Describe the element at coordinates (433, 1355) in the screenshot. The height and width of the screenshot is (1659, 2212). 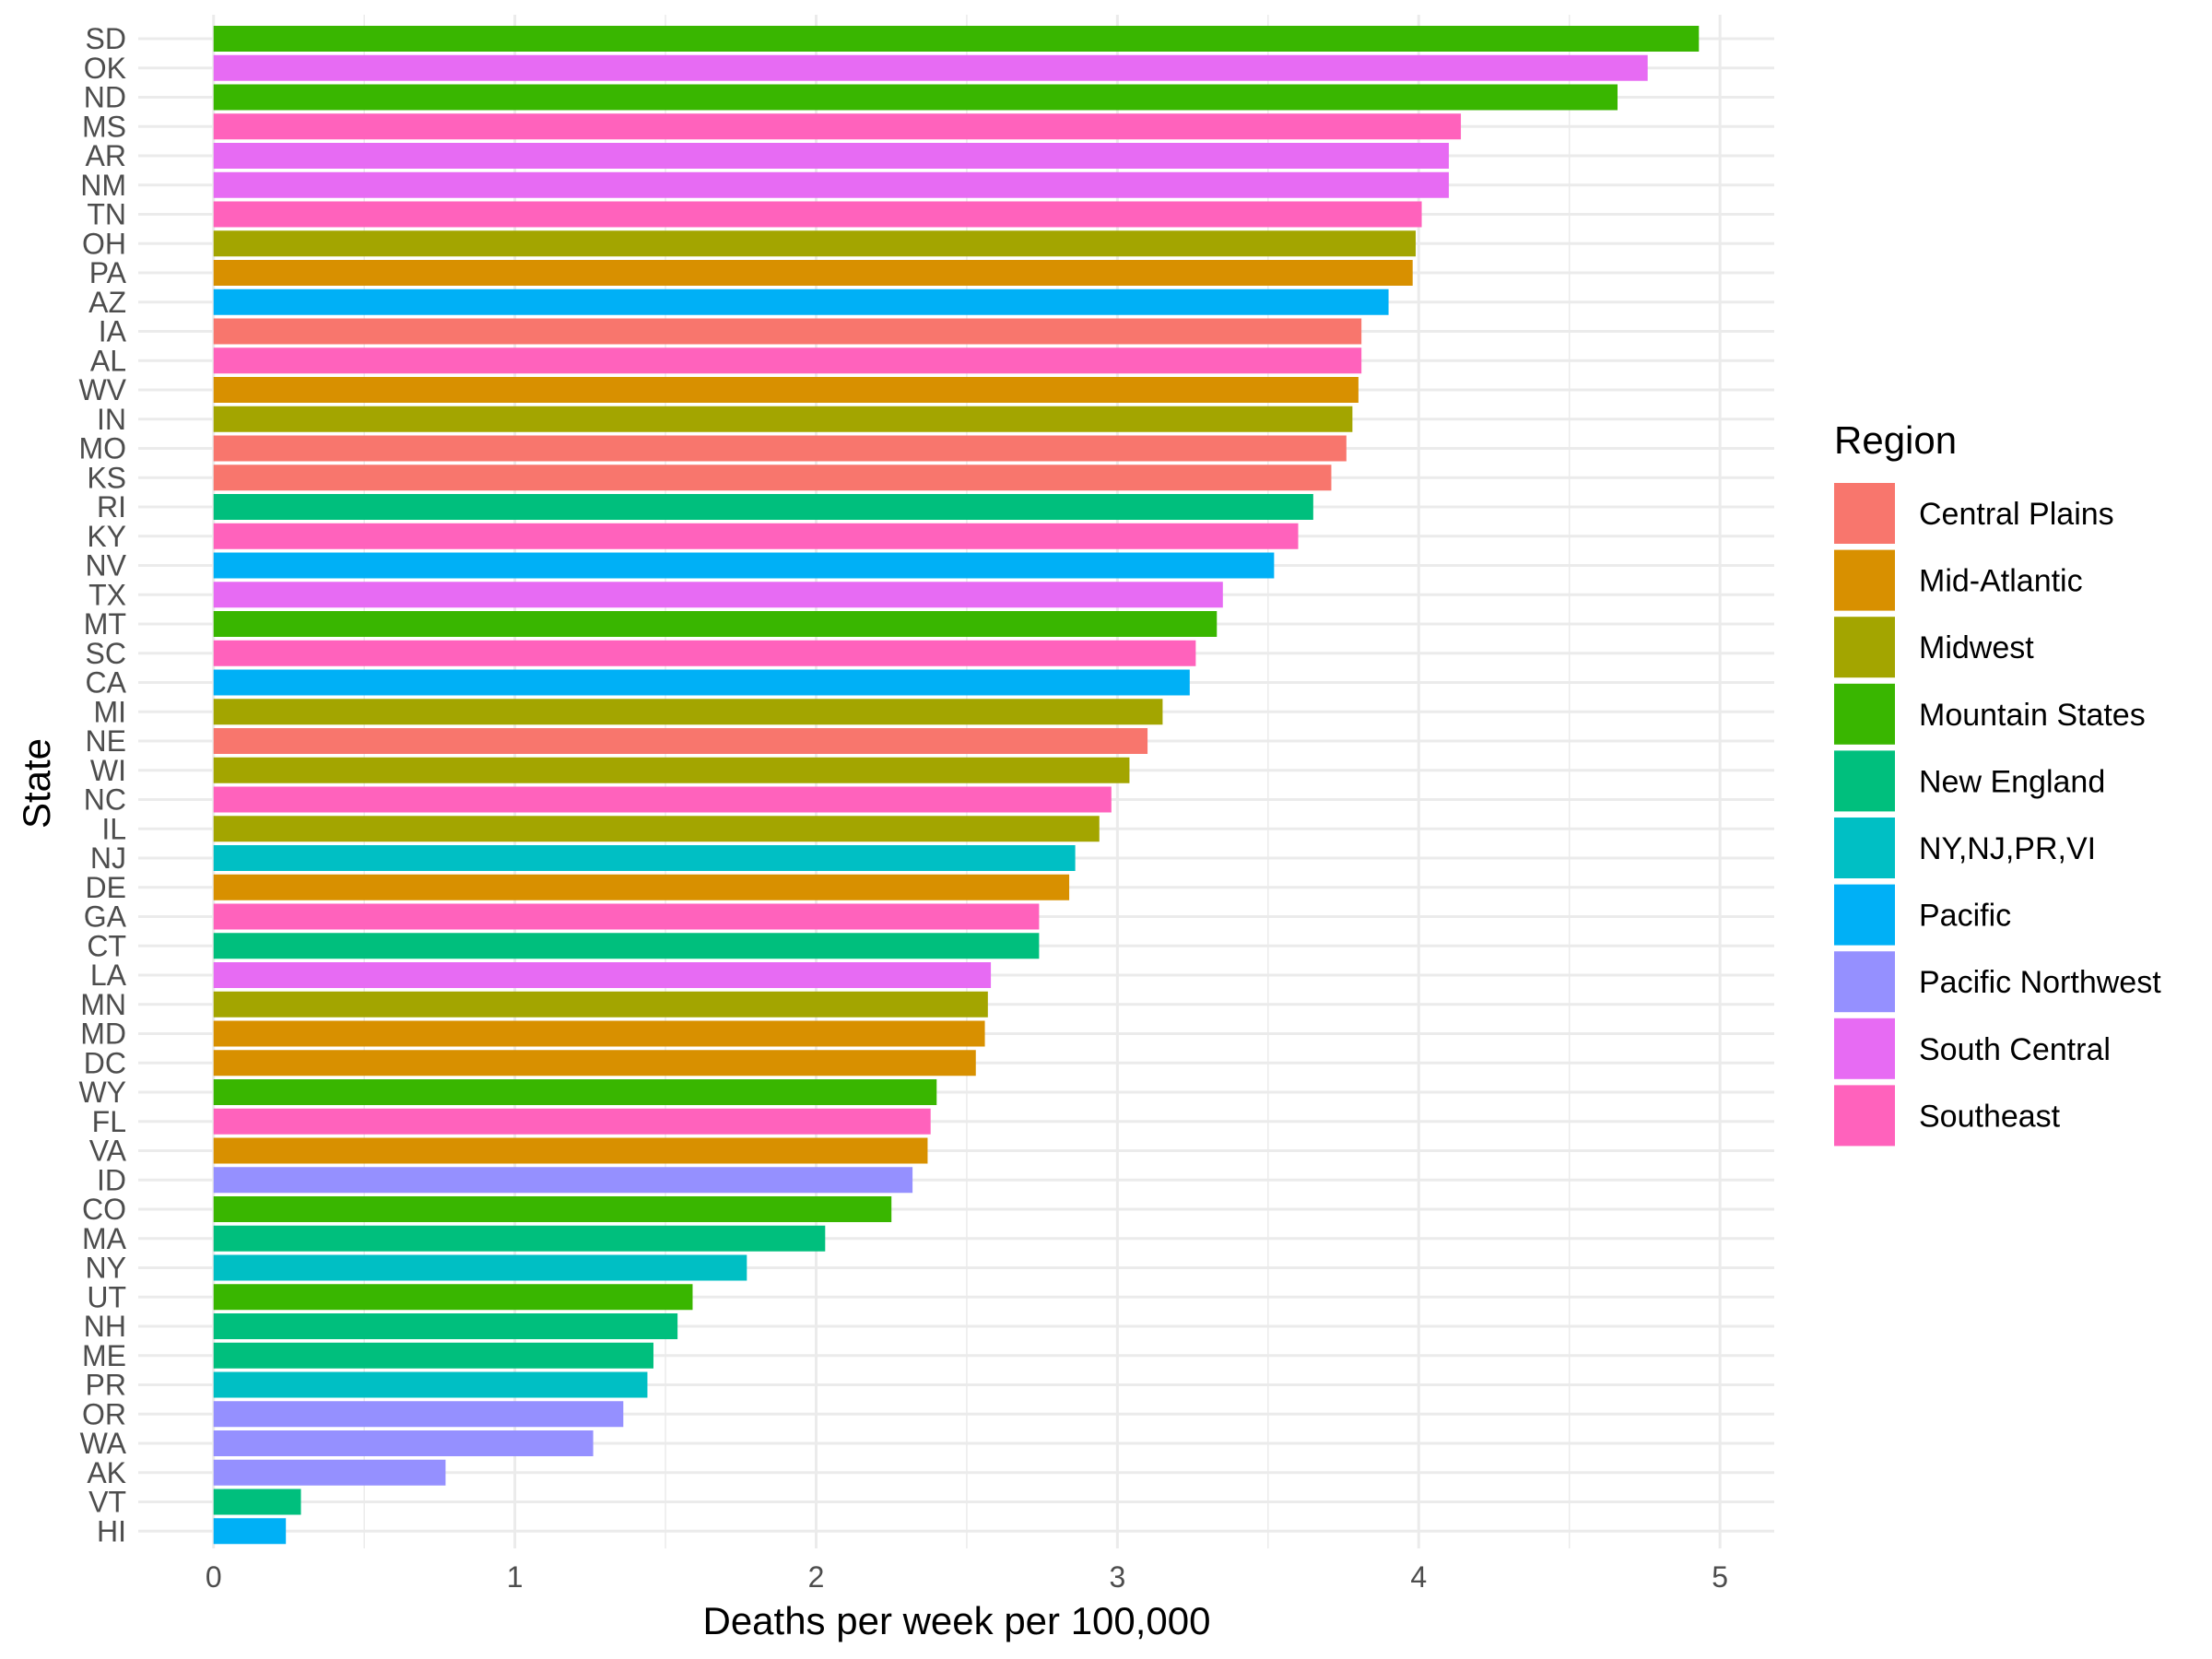
I see `bar-me` at that location.